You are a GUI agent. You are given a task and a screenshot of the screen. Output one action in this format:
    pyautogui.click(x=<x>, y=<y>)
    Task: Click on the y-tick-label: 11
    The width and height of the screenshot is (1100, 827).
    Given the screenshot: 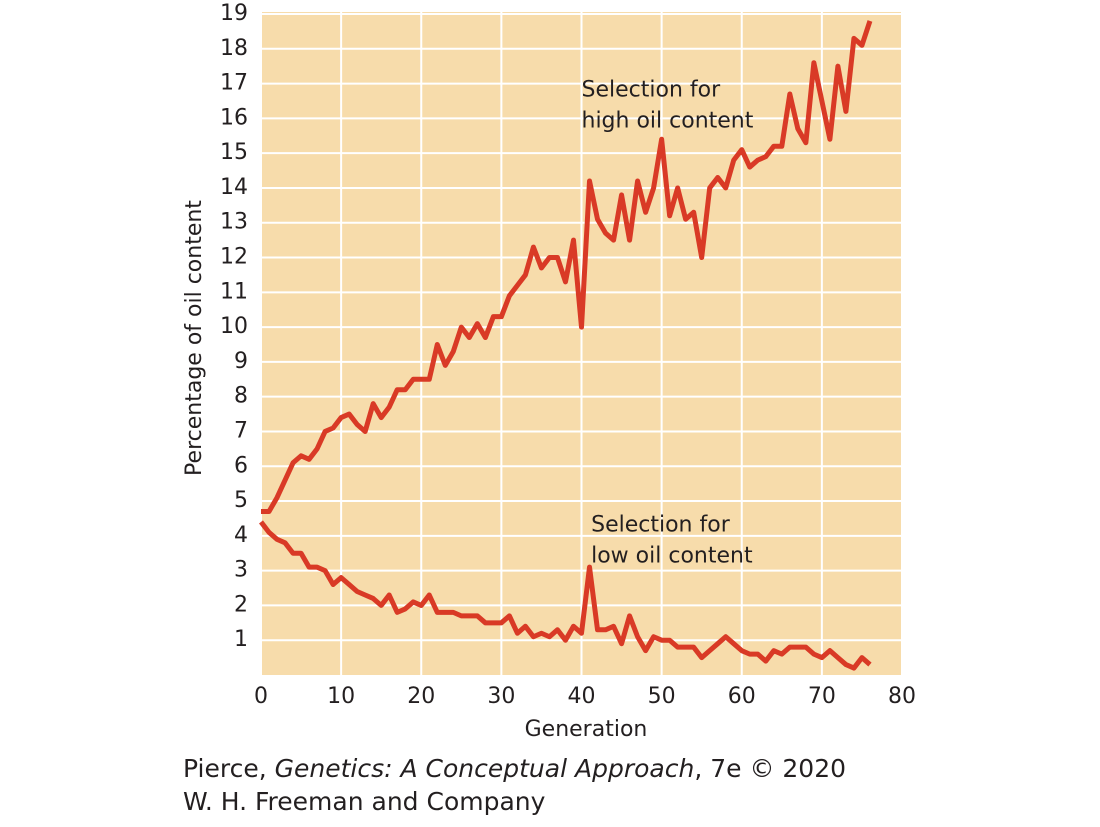 What is the action you would take?
    pyautogui.click(x=234, y=291)
    